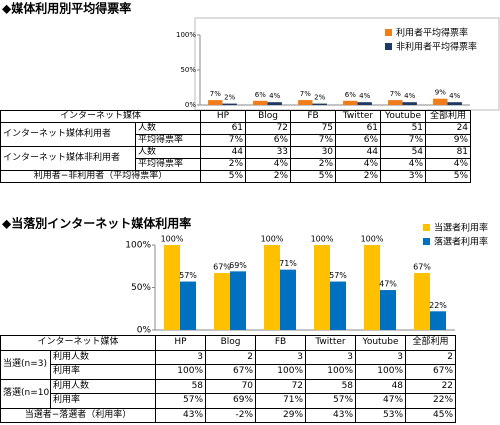 The image size is (500, 425). What do you see at coordinates (313, 152) in the screenshot?
I see `table-cell: 30` at bounding box center [313, 152].